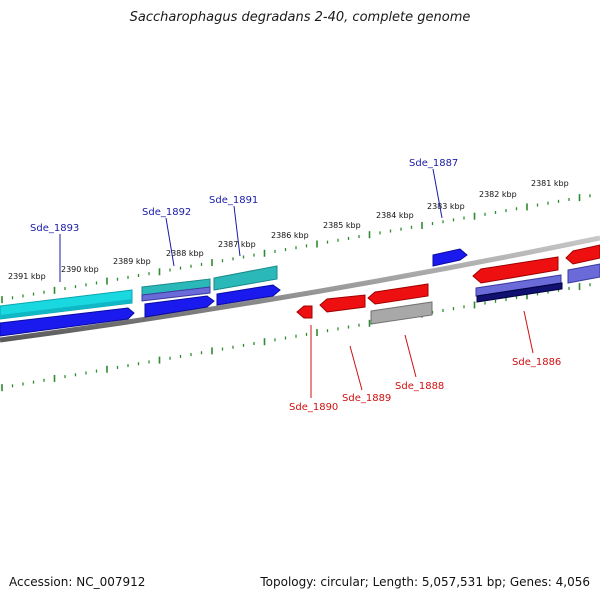 The image size is (600, 600). What do you see at coordinates (366, 398) in the screenshot?
I see `label-sde-1889: Sde_1889` at bounding box center [366, 398].